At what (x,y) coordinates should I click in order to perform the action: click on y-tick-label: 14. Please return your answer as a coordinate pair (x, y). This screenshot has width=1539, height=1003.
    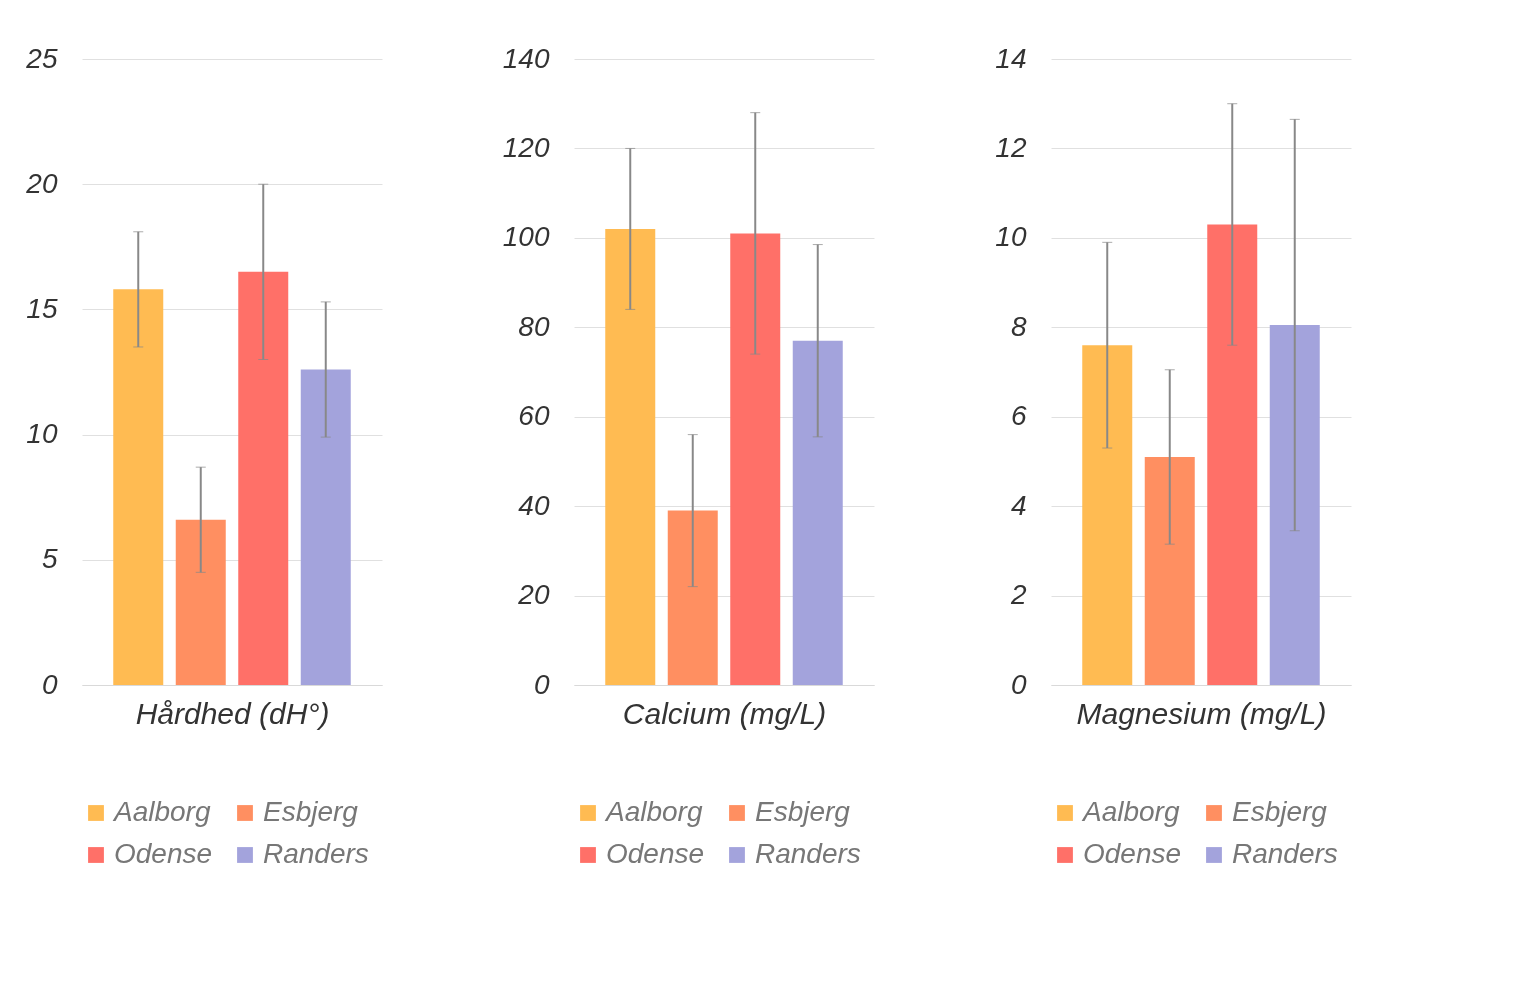
    Looking at the image, I should click on (1011, 58).